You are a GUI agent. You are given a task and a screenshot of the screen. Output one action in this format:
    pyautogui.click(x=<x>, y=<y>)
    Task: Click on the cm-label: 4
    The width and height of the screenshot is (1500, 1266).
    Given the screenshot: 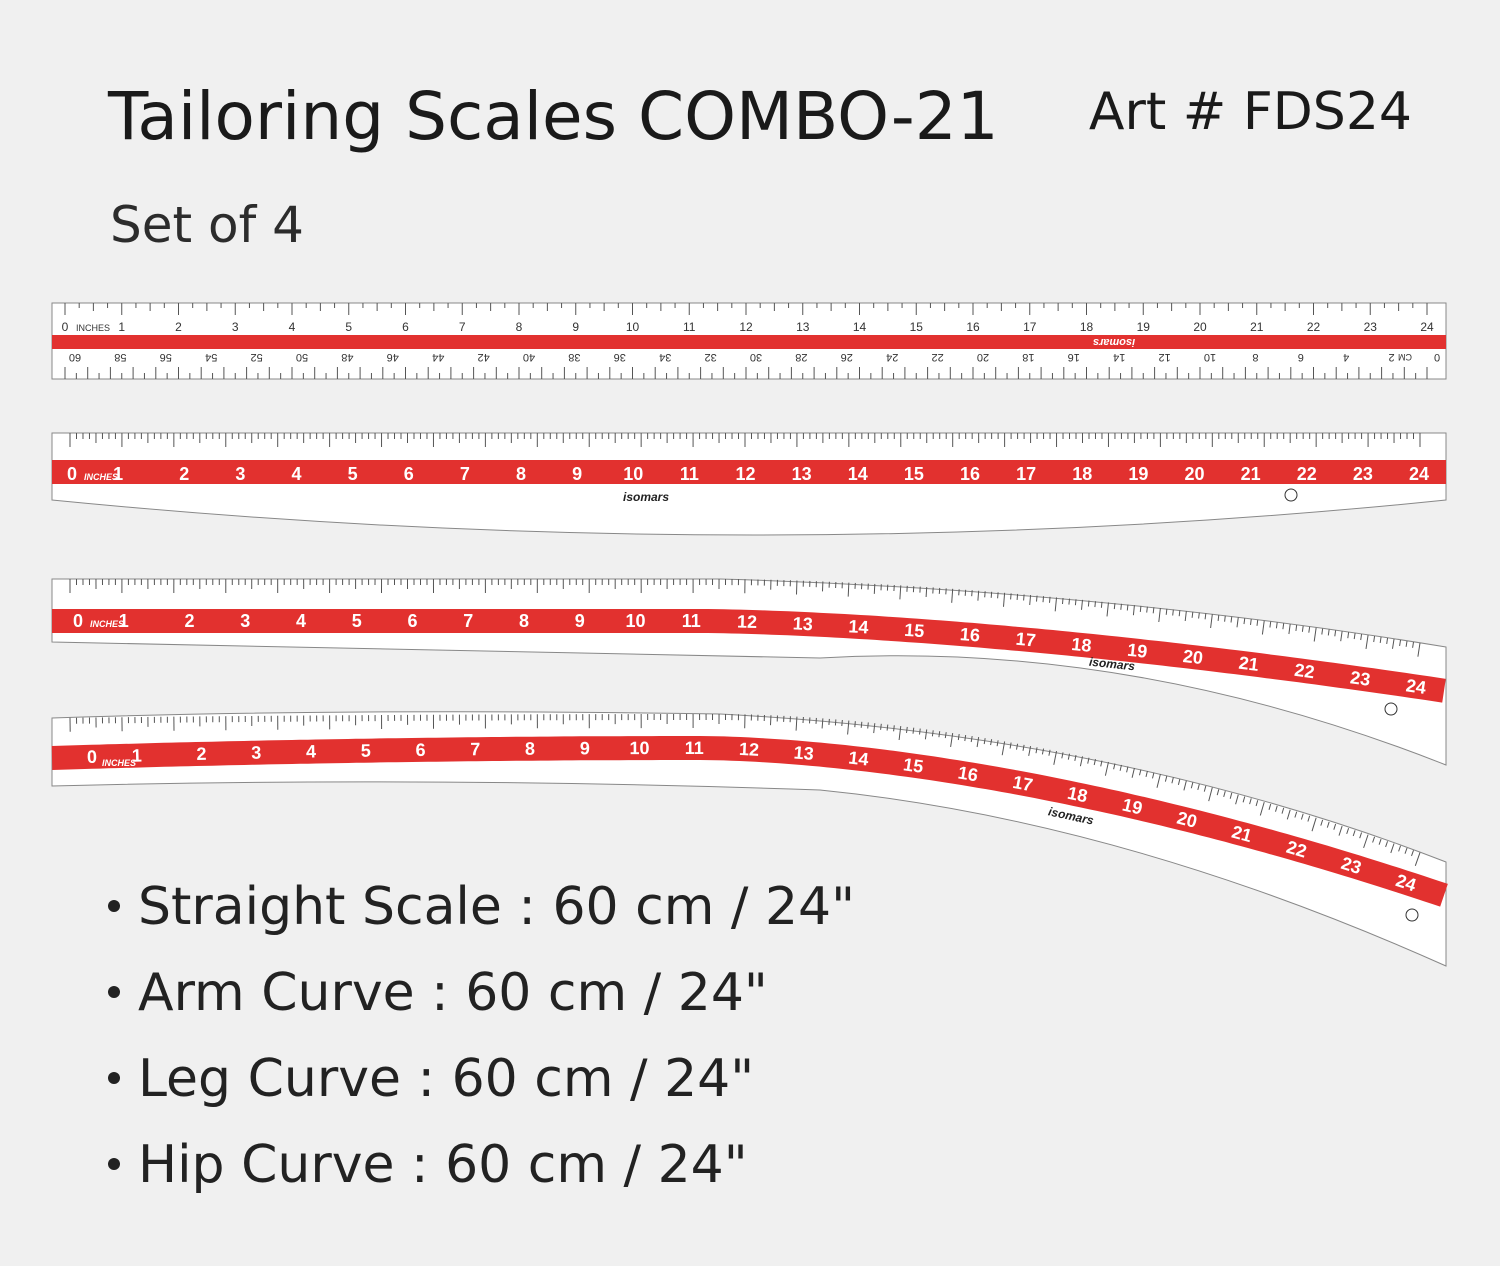 What is the action you would take?
    pyautogui.click(x=1346, y=357)
    